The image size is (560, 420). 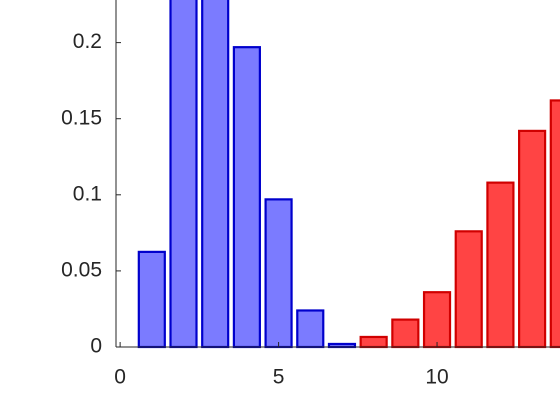 What do you see at coordinates (96, 346) in the screenshot?
I see `y-tick-label: 0` at bounding box center [96, 346].